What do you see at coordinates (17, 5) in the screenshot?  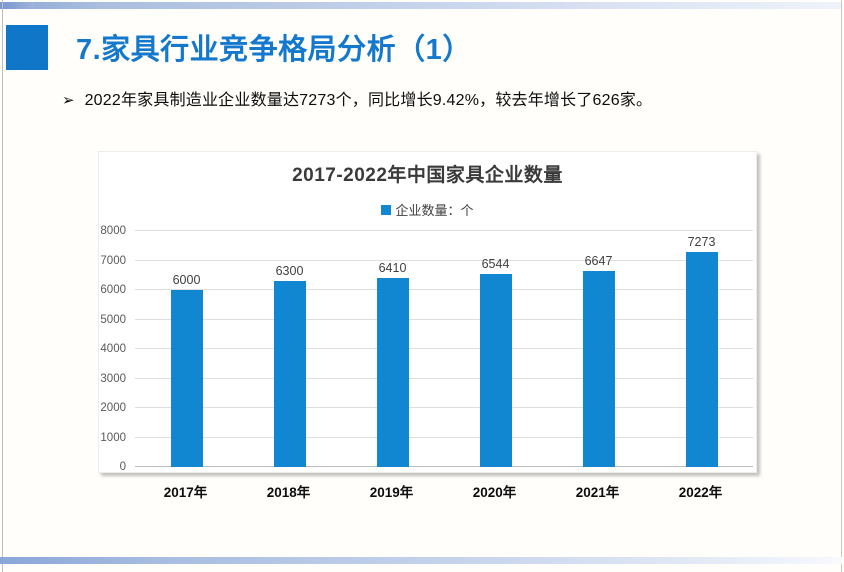 I see `top-decor-bar-accent` at bounding box center [17, 5].